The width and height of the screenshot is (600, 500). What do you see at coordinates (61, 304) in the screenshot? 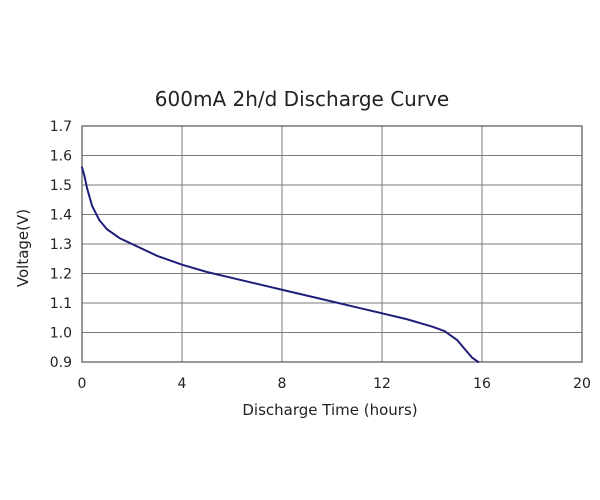
I see `y-tick-label: 1.1` at bounding box center [61, 304].